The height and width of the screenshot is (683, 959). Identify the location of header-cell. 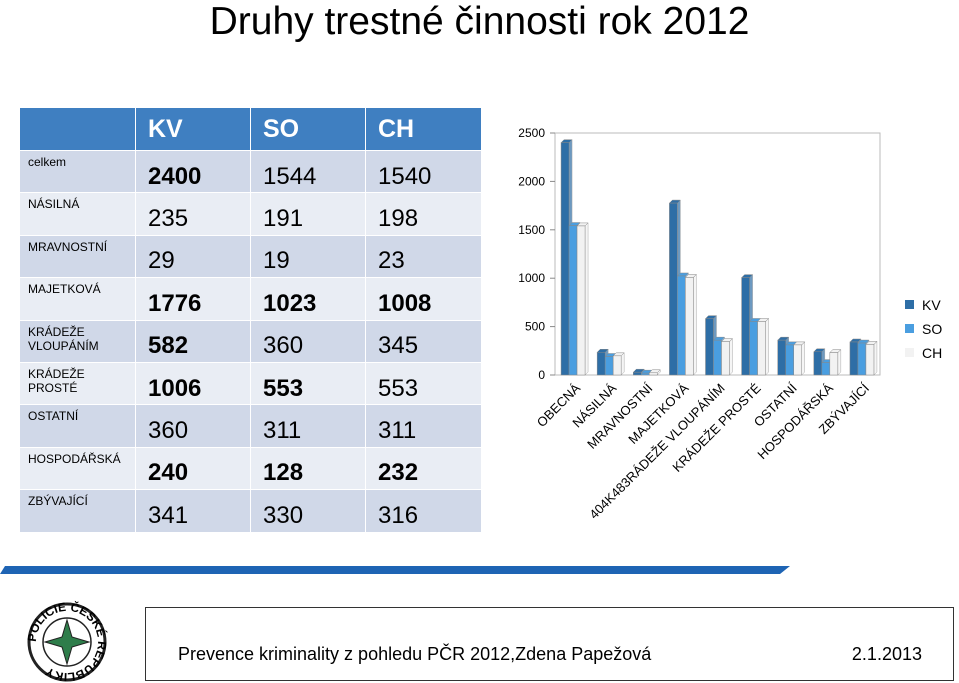
(77, 129).